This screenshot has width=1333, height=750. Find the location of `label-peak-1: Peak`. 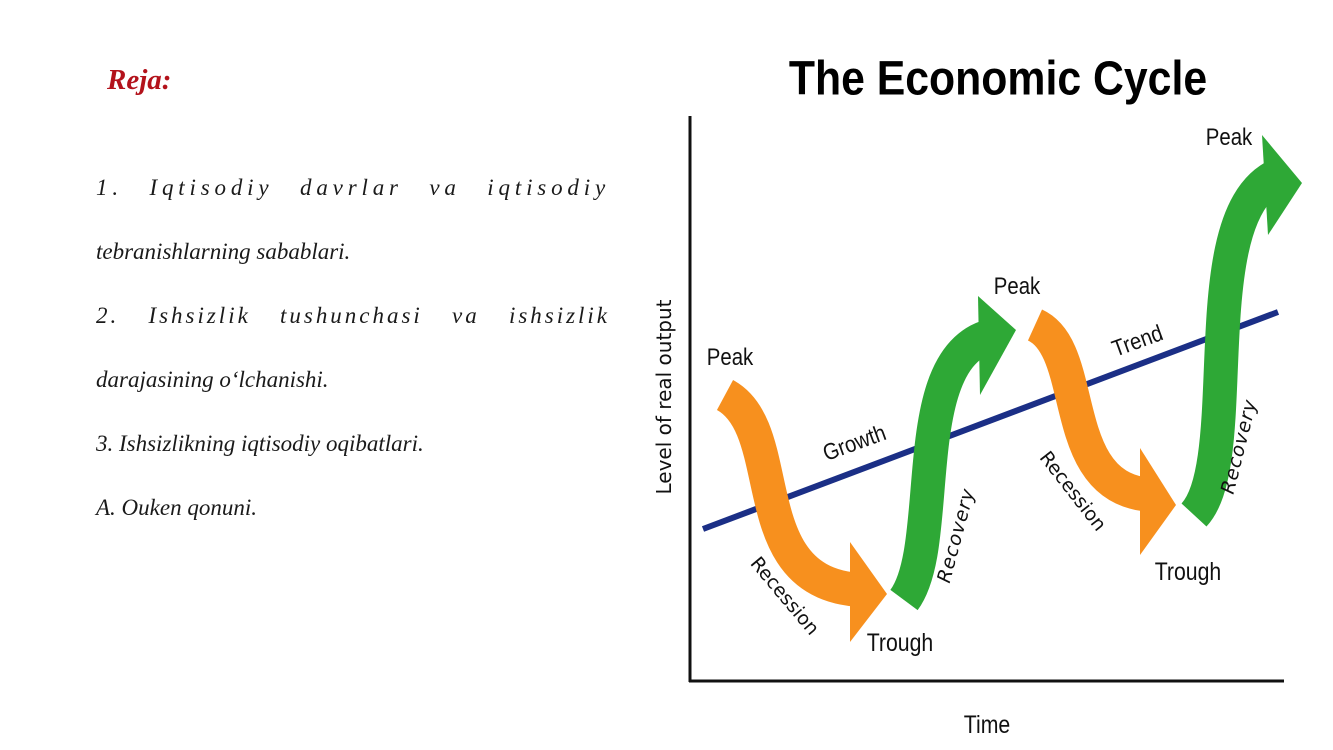

label-peak-1: Peak is located at coordinates (730, 356).